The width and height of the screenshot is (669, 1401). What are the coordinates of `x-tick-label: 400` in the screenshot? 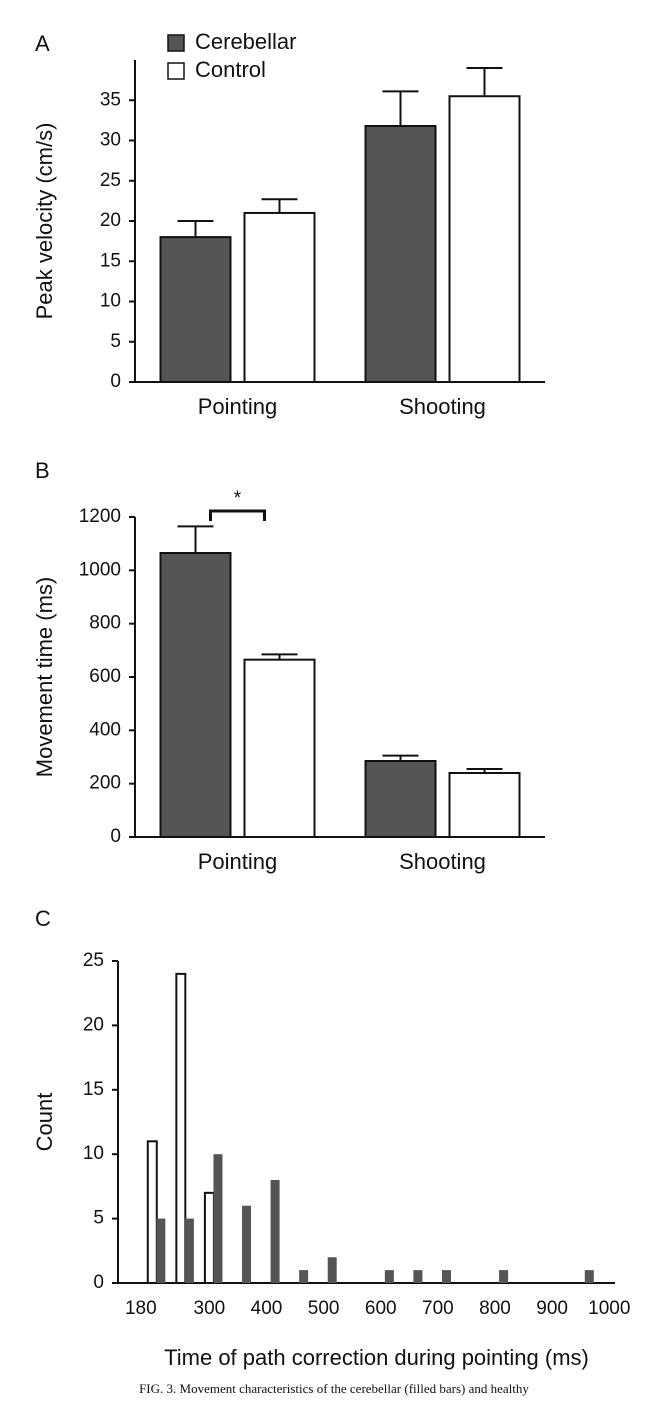 It's located at (267, 1308).